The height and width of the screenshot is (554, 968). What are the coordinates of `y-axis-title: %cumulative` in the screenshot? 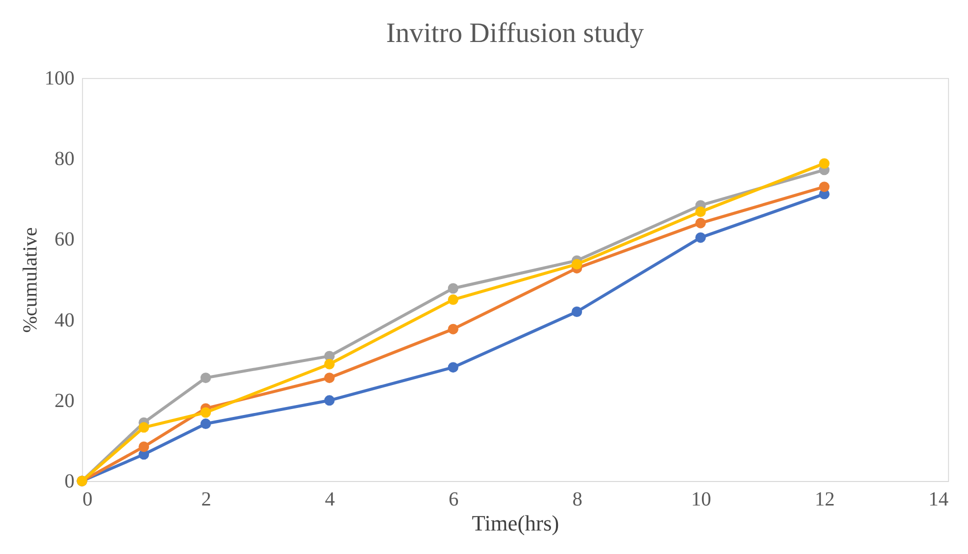 It's located at (31, 280).